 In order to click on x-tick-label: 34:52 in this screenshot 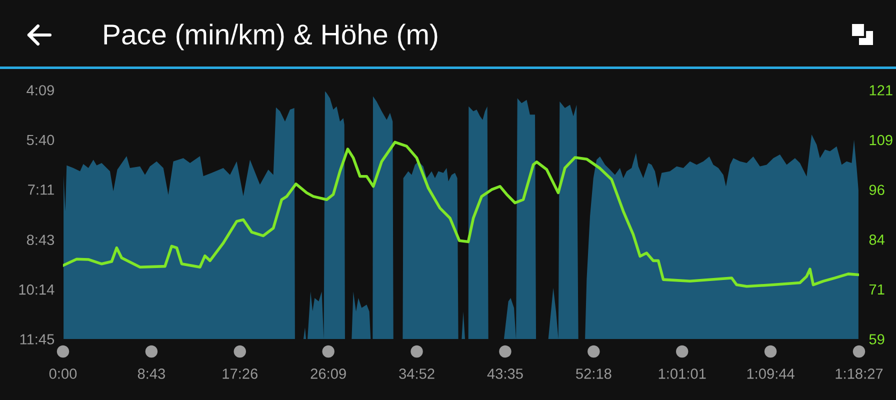, I will do `click(416, 373)`.